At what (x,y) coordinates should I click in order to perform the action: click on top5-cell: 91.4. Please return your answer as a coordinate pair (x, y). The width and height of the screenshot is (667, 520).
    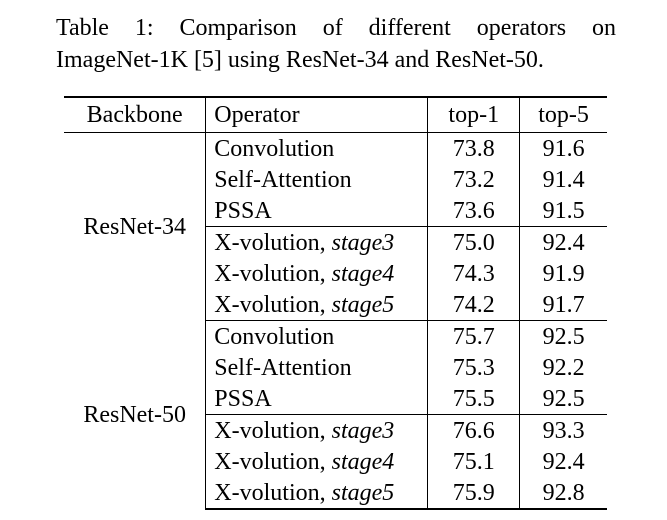
    Looking at the image, I should click on (563, 179).